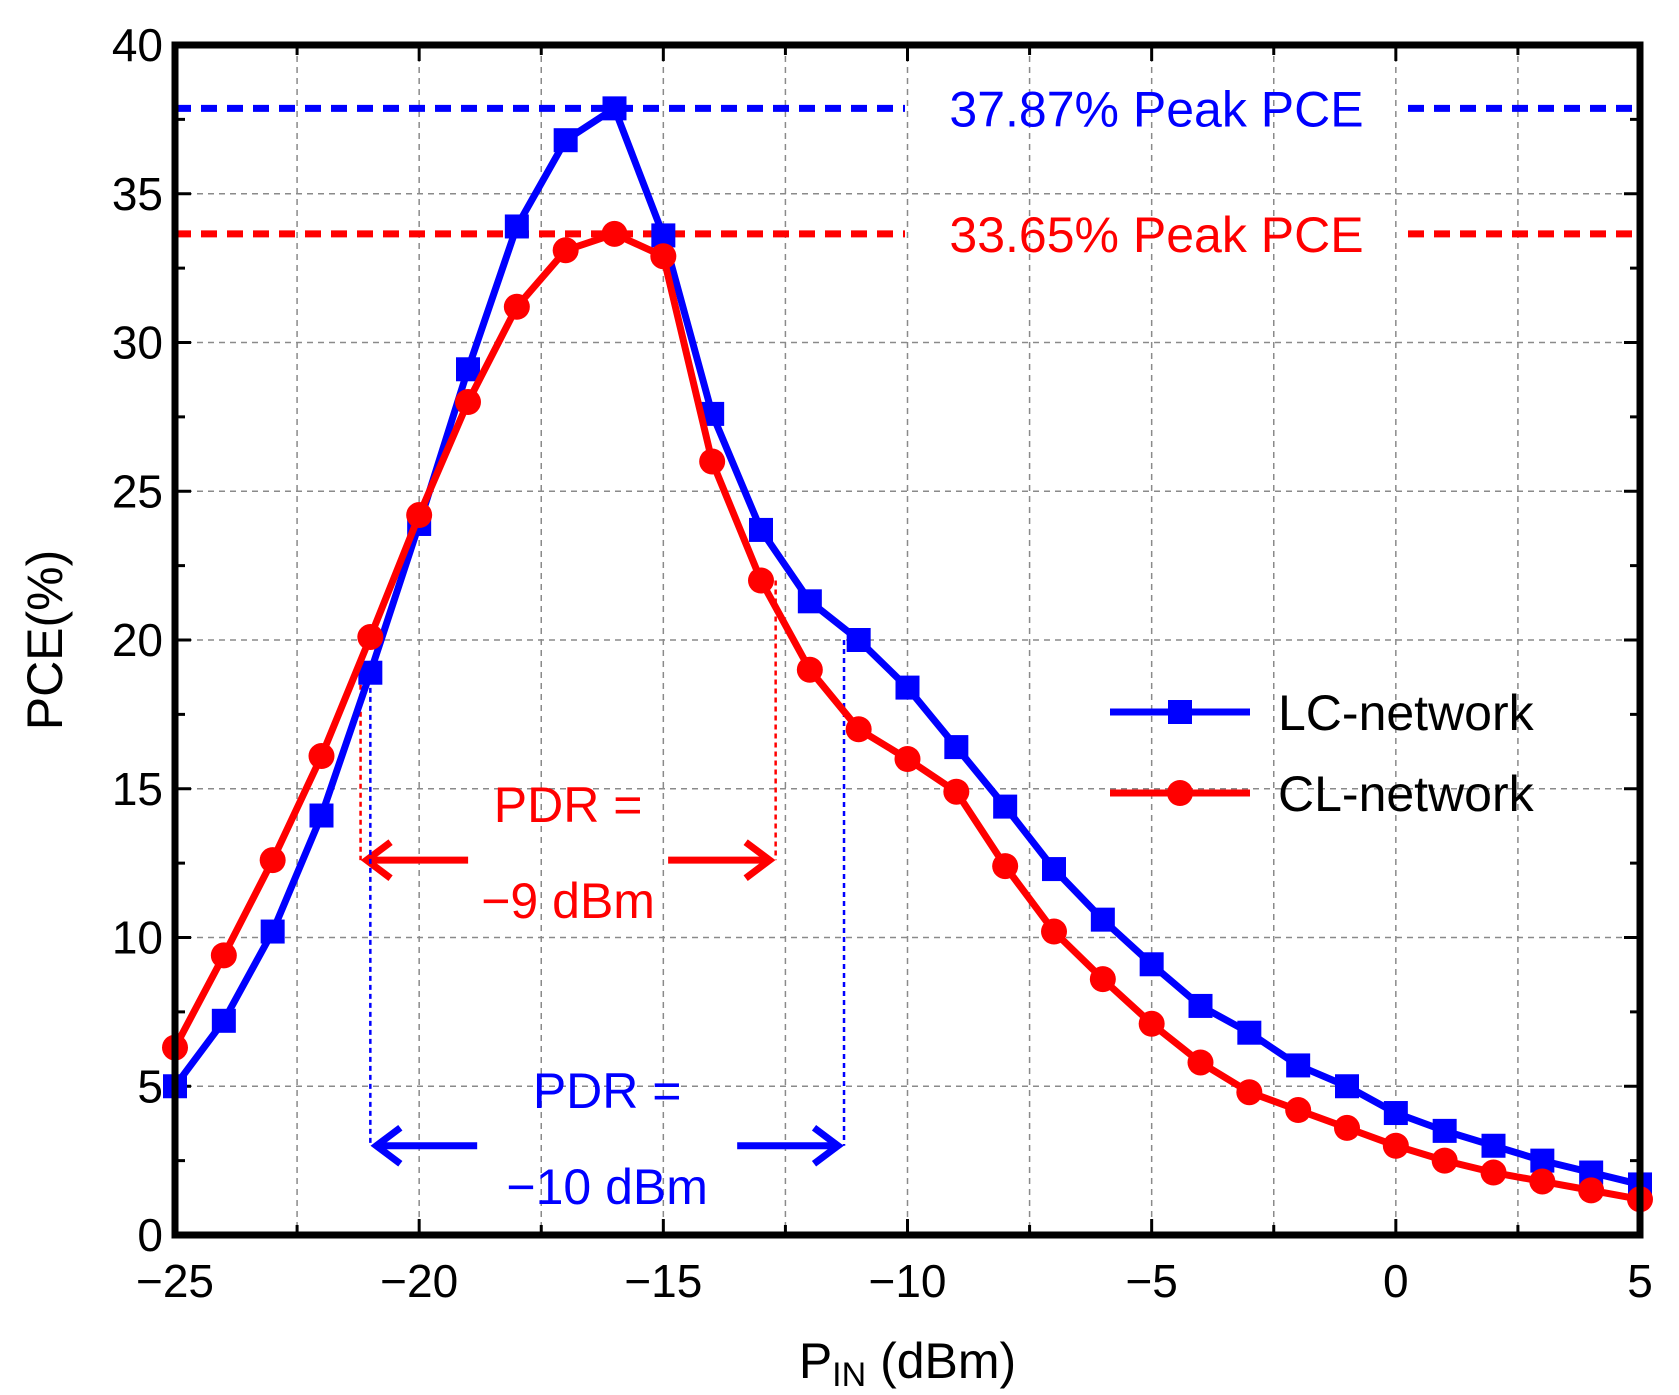 The height and width of the screenshot is (1395, 1679). I want to click on legend-marker-square, so click(1180, 712).